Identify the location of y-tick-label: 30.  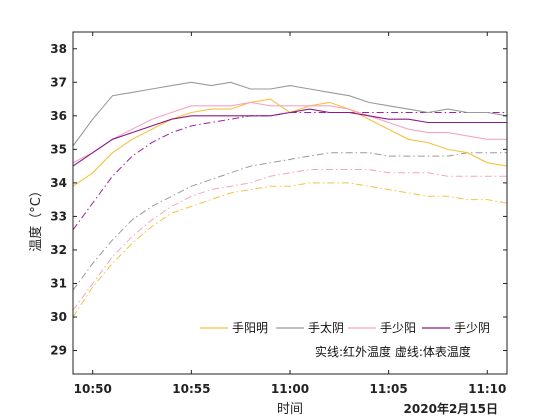
(58, 317).